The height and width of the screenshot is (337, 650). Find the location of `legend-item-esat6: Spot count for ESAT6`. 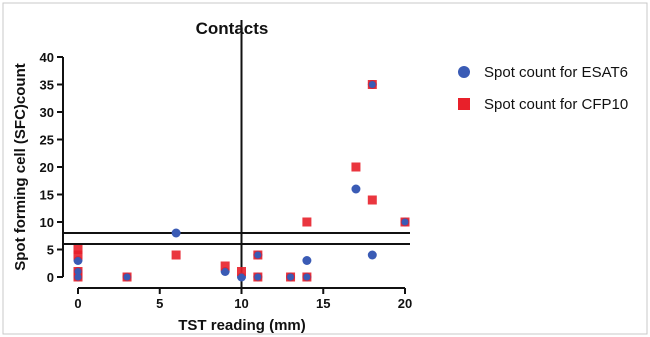

legend-item-esat6: Spot count for ESAT6 is located at coordinates (540, 72).